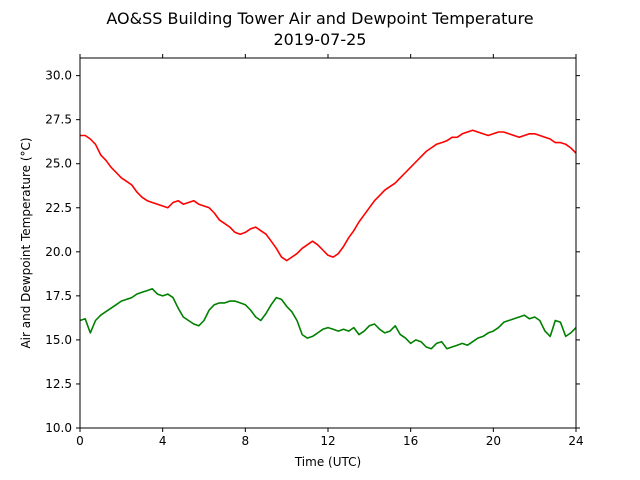  I want to click on y-tick-label: 22.5, so click(58, 208).